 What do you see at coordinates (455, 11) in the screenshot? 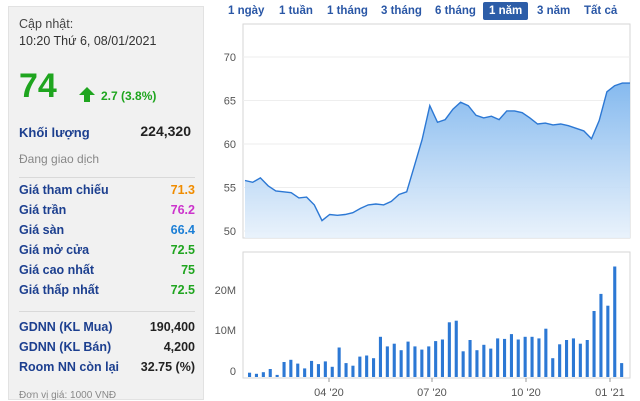
I see `tab-6-months: 6 tháng` at bounding box center [455, 11].